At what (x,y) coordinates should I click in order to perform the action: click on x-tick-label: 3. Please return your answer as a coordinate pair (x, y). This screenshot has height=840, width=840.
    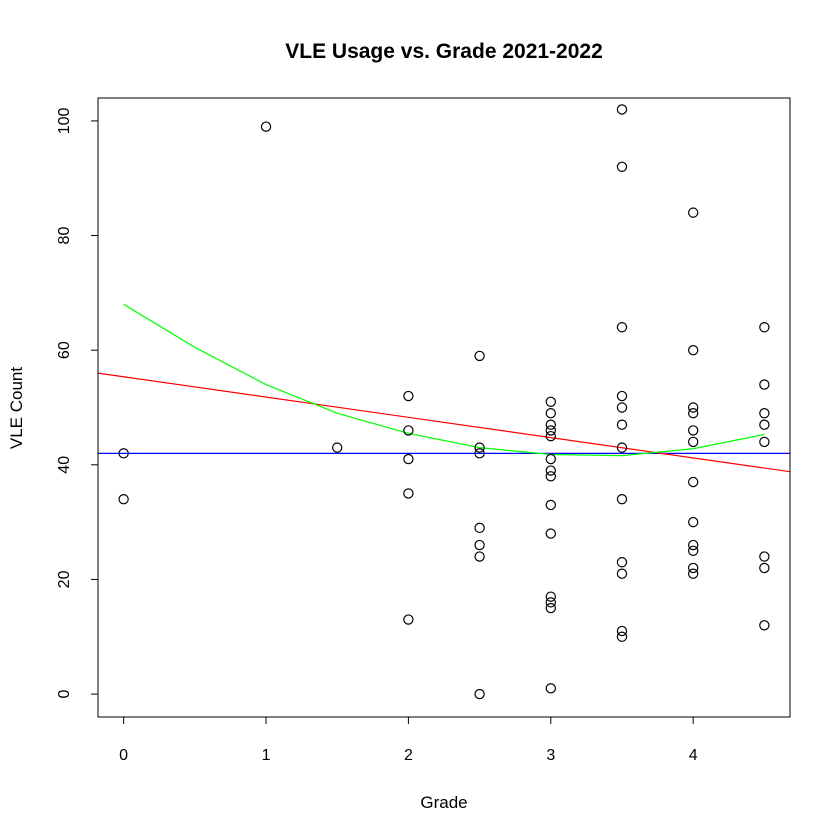
    Looking at the image, I should click on (550, 755).